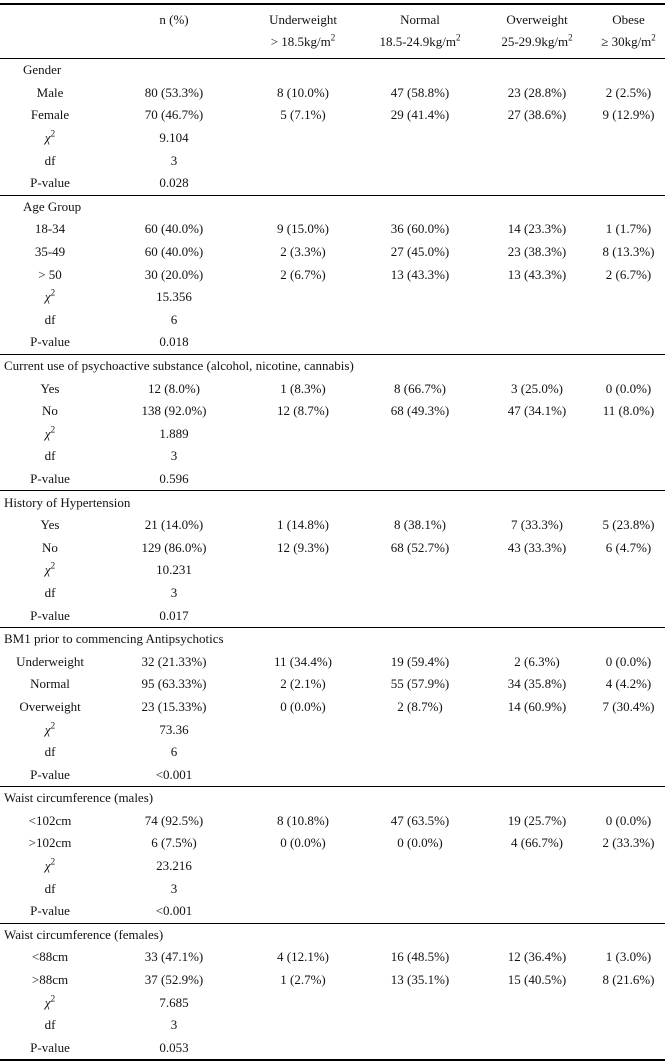 This screenshot has height=1061, width=665. I want to click on cell-value: 12 (36.4%), so click(537, 957).